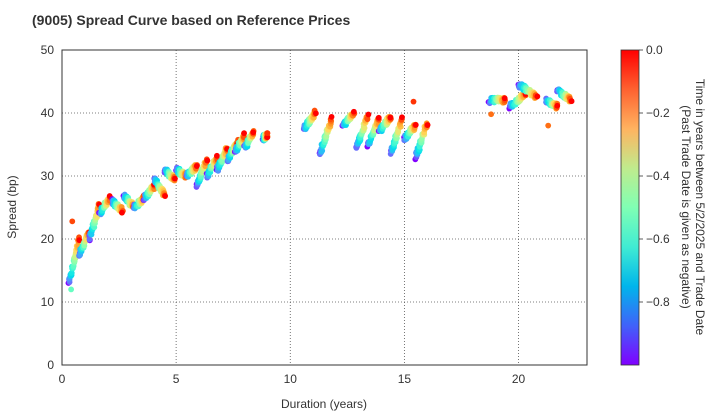 This screenshot has height=420, width=720. Describe the element at coordinates (48, 302) in the screenshot. I see `y-tick-label: 10` at that location.